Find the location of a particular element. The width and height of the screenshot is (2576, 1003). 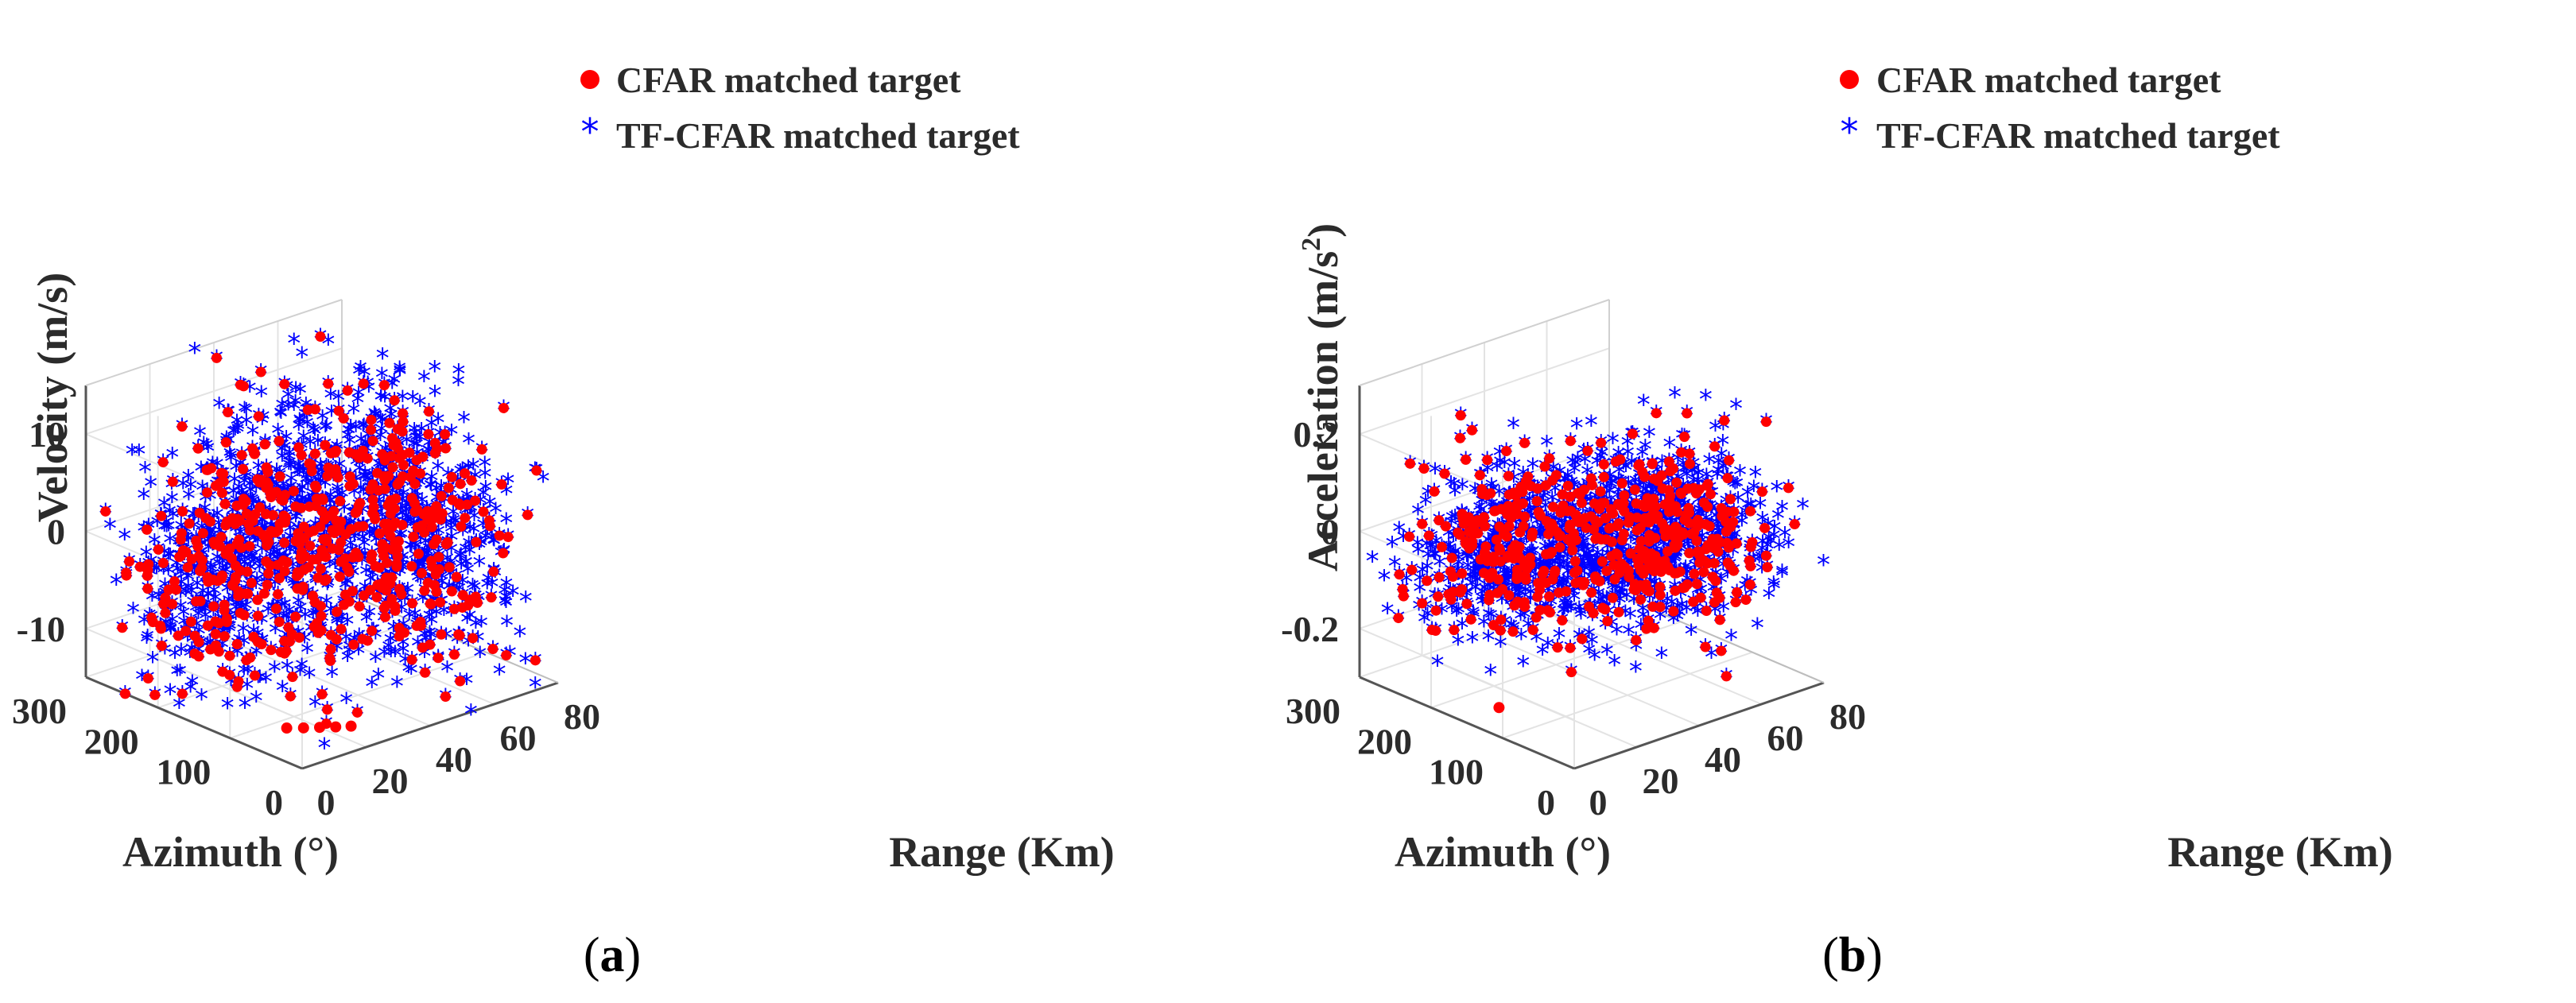

x-tick-label: 0 is located at coordinates (326, 802).